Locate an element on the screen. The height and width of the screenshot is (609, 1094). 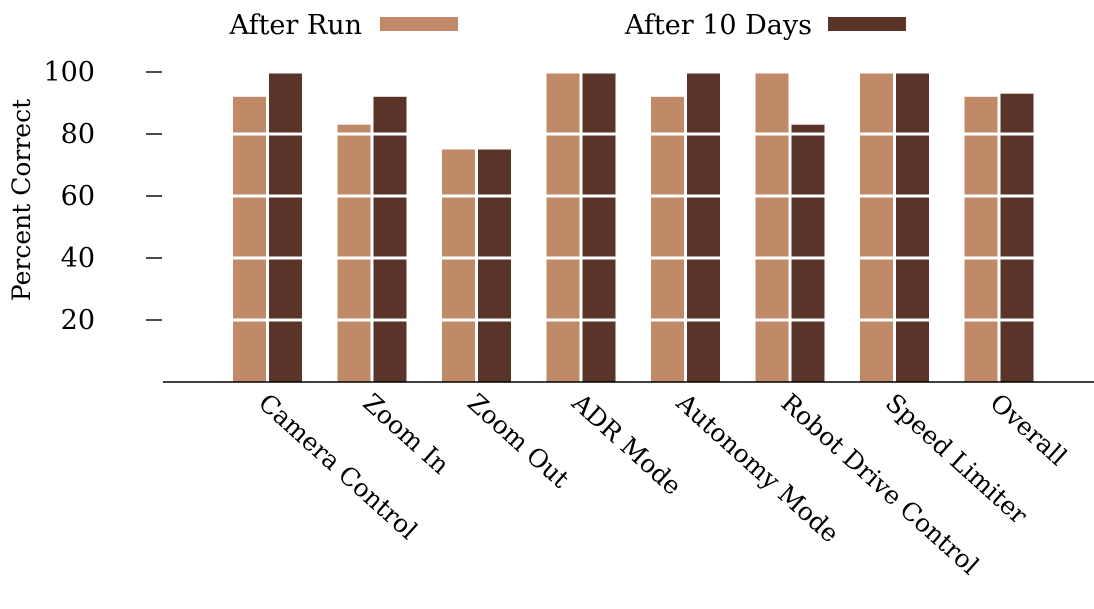
y-tick-label-20: 20 is located at coordinates (78, 320).